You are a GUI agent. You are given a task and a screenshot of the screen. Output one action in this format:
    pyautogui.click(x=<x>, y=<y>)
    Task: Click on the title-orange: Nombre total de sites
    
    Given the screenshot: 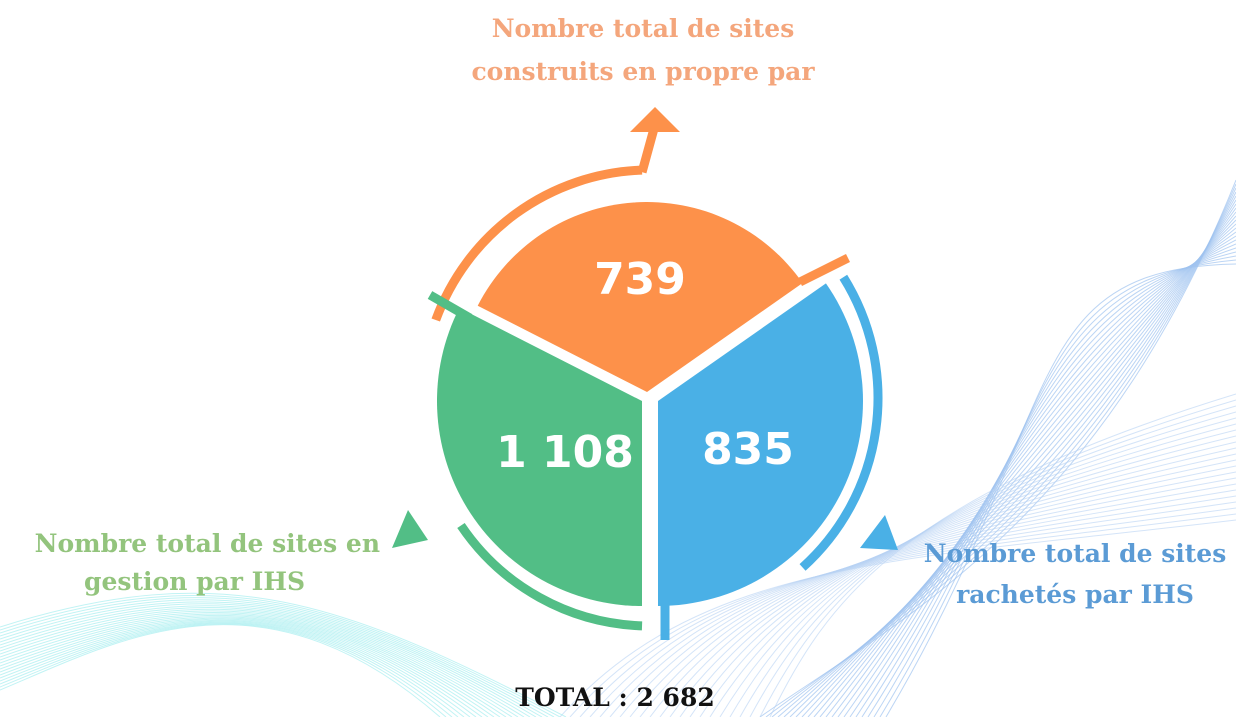 What is the action you would take?
    pyautogui.click(x=643, y=28)
    